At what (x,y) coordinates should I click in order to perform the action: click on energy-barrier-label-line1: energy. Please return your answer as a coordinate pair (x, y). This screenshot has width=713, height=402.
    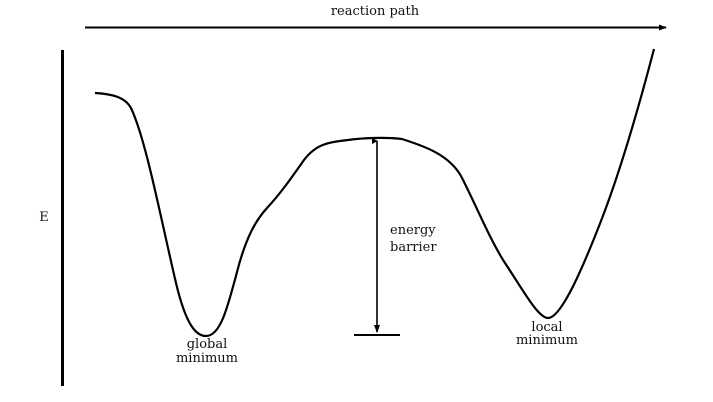
    Looking at the image, I should click on (413, 230).